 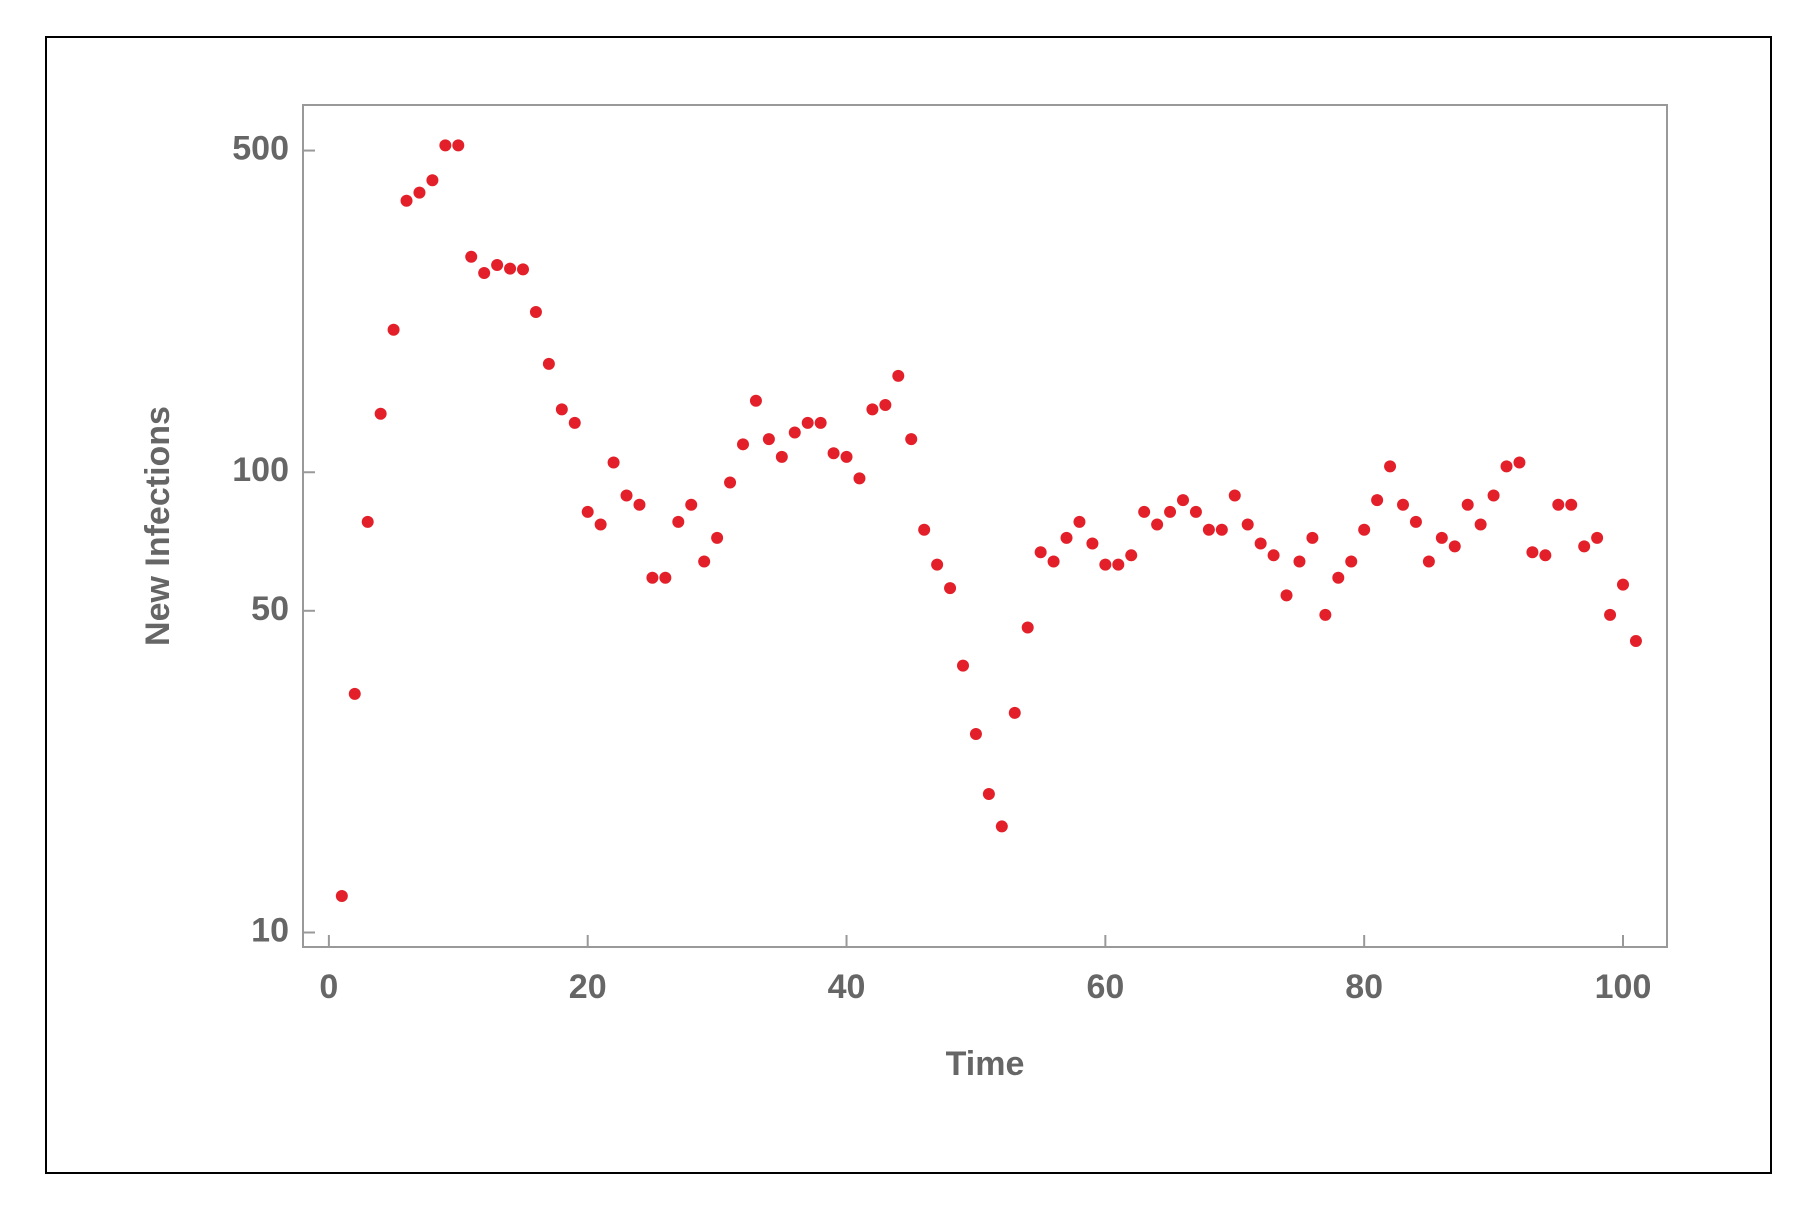 I want to click on x-tick-label: 80, so click(x=1364, y=987).